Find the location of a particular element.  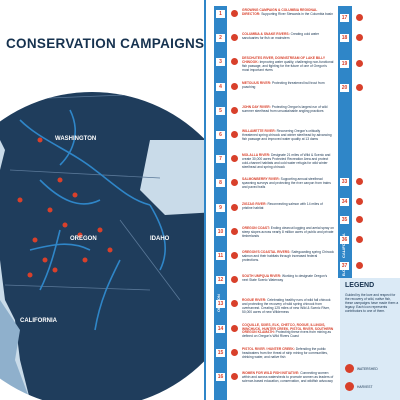

campaign-title: SOUTH UMPQUA RIVER: is located at coordinates (262, 276).